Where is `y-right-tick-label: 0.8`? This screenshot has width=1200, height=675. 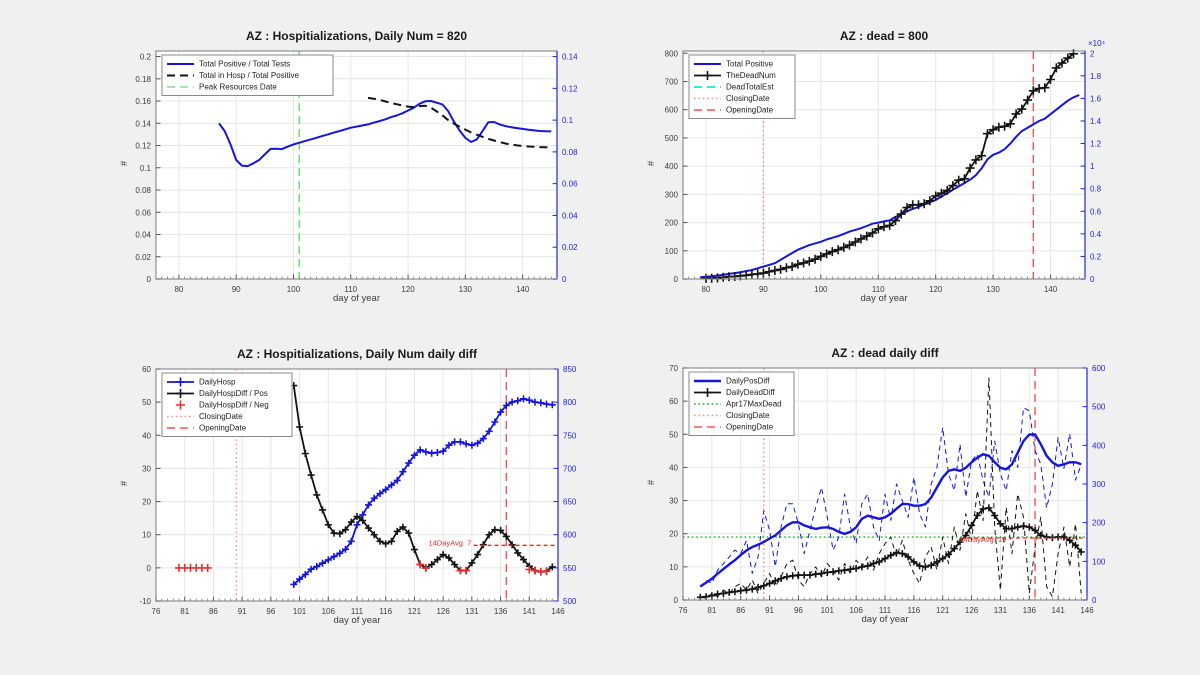
y-right-tick-label: 0.8 is located at coordinates (1096, 189).